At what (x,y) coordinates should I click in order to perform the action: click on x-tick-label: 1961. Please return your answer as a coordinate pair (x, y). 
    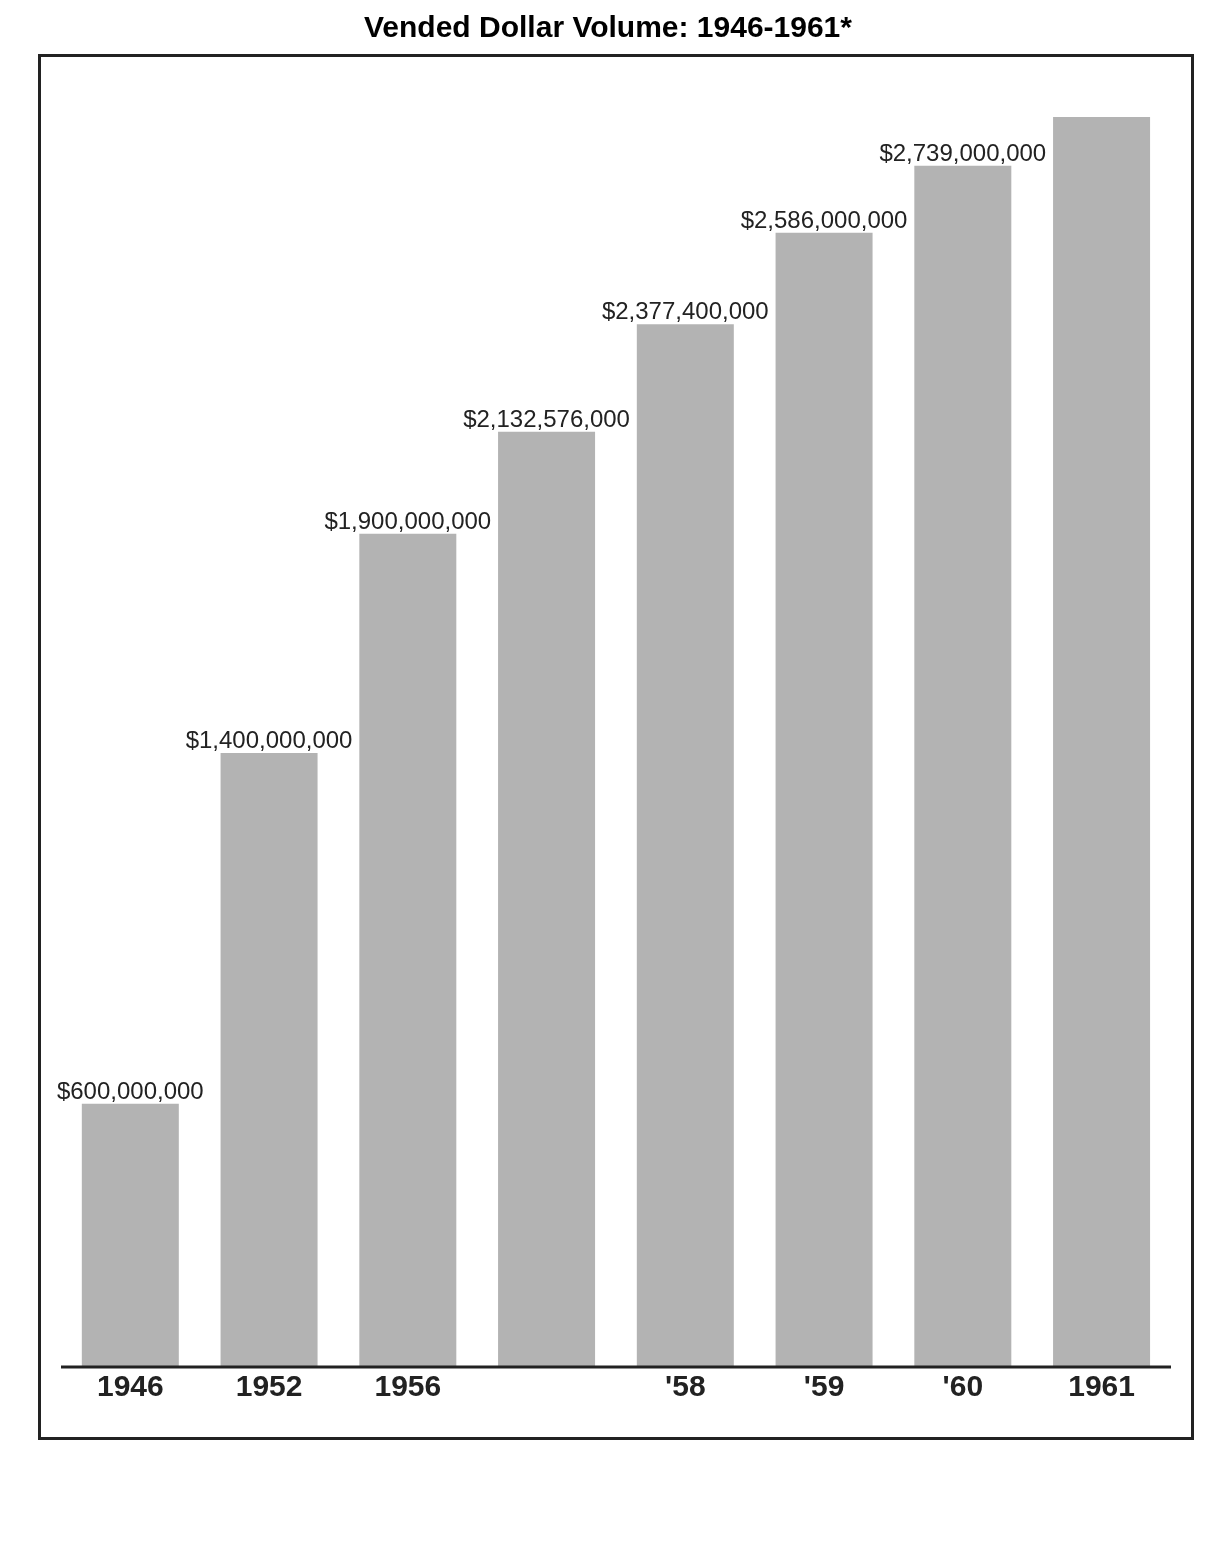
    Looking at the image, I should click on (1101, 1386).